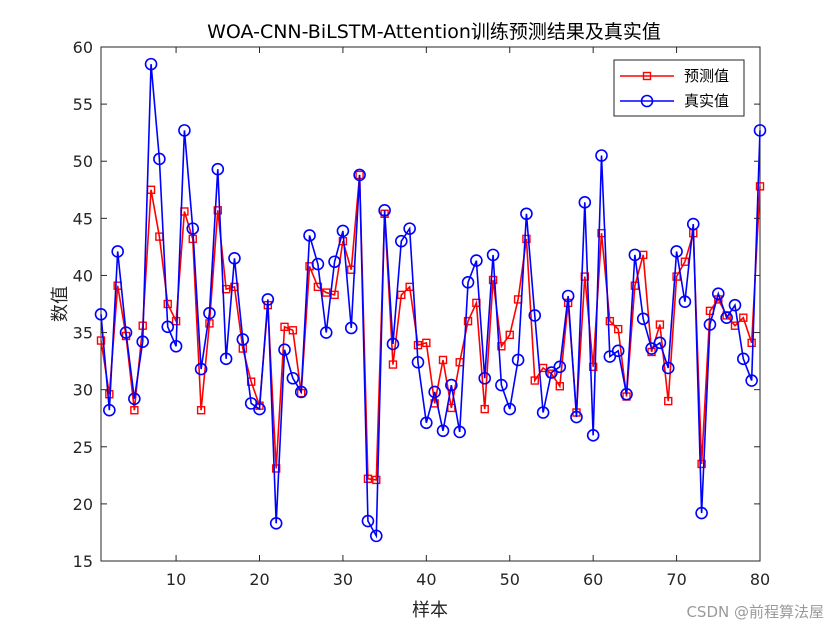 This screenshot has width=840, height=630. I want to click on legend-label: 预测值, so click(706, 76).